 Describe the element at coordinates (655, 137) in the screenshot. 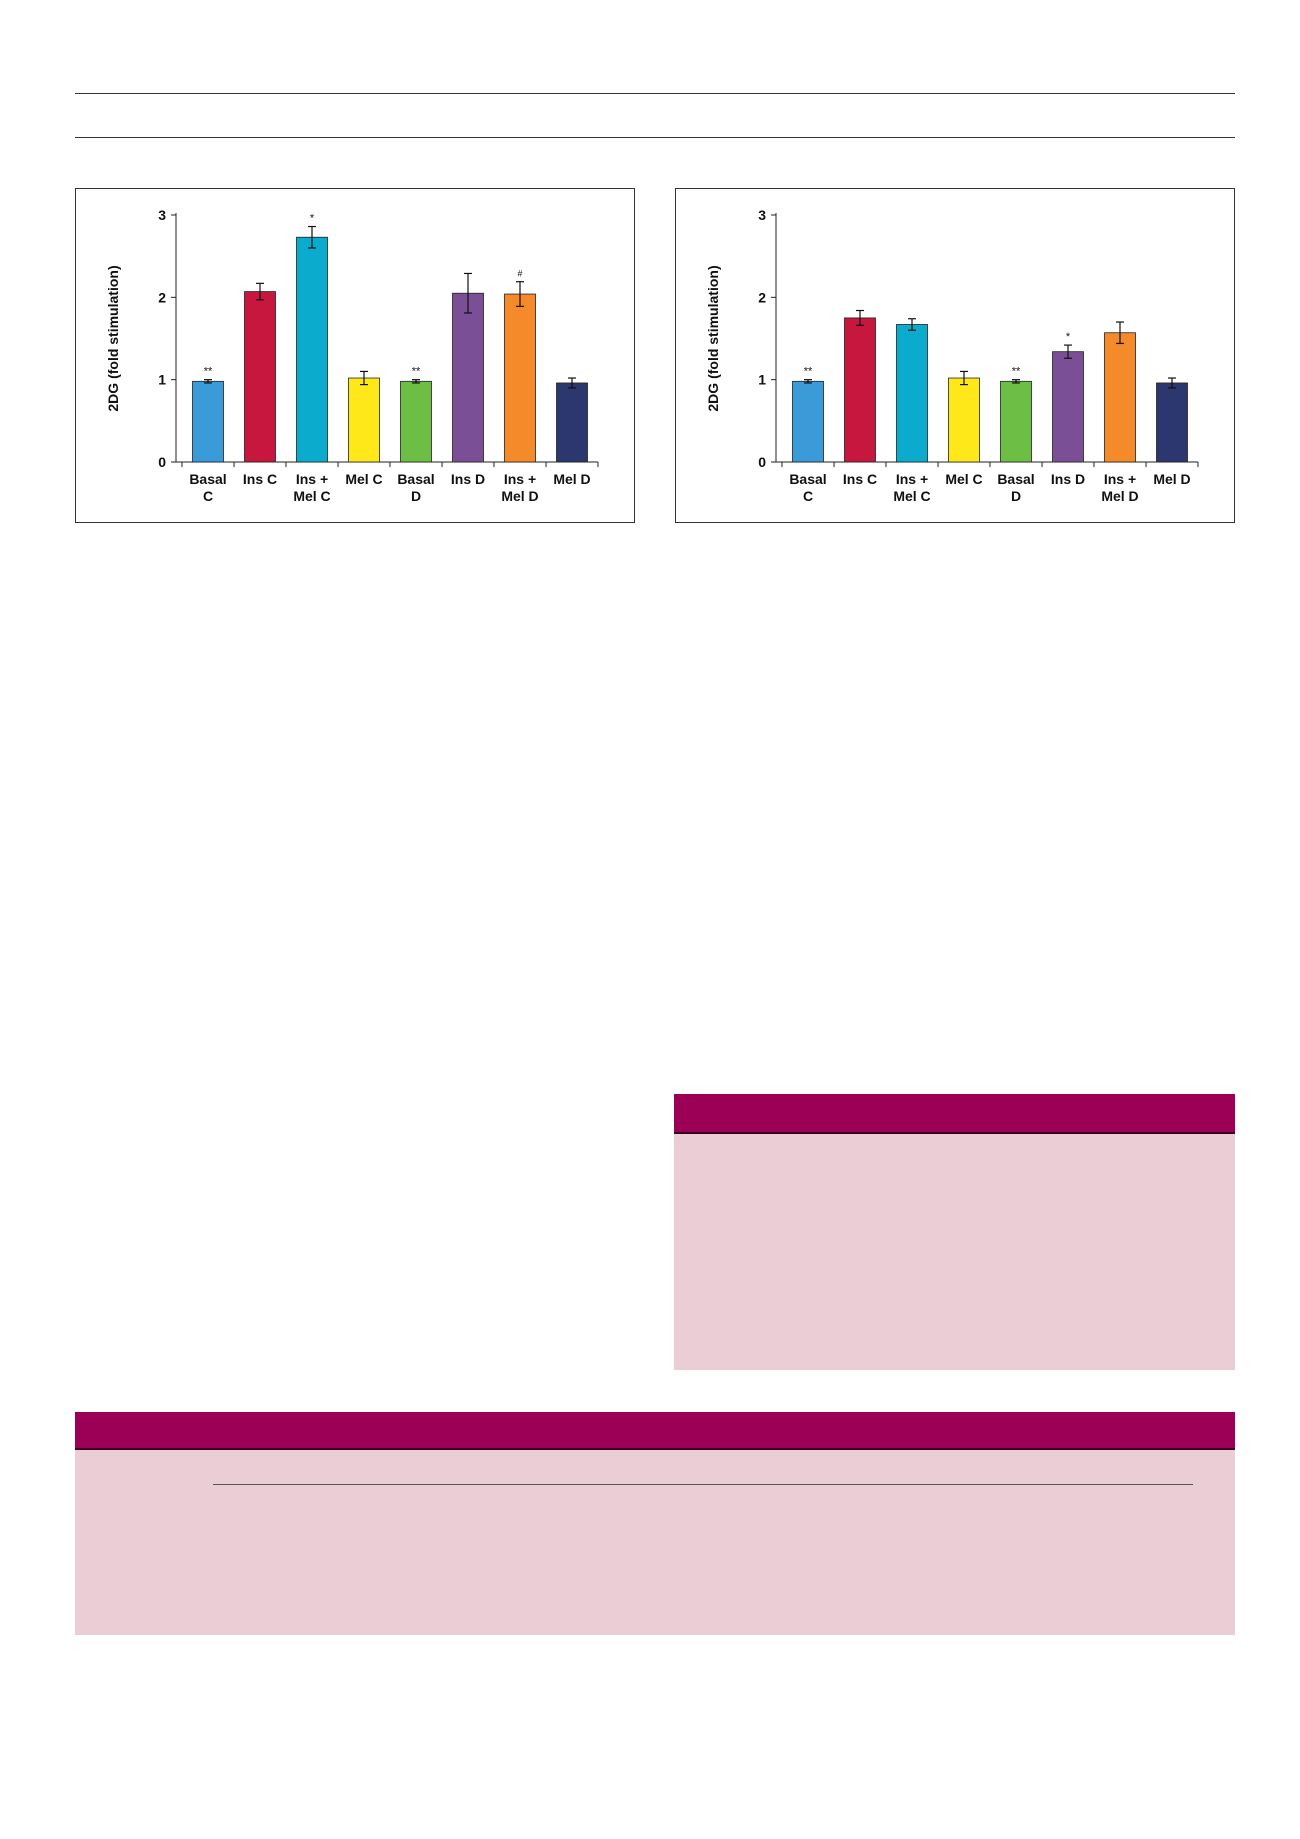

I see `header-rule` at that location.